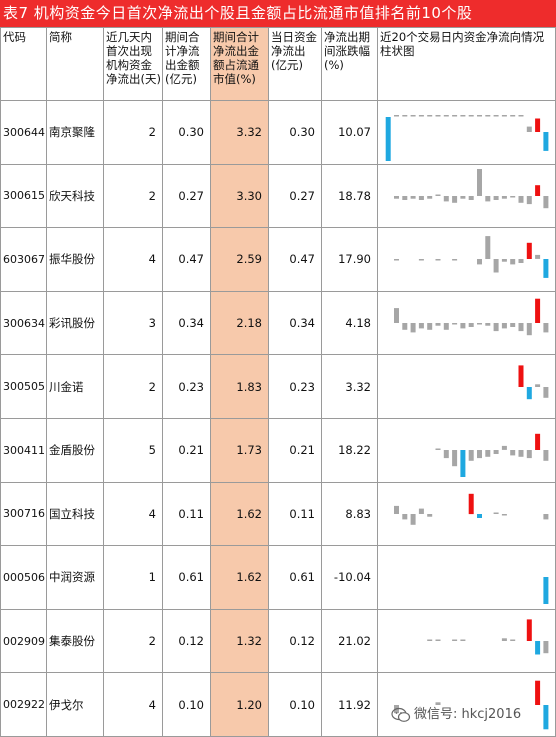 The width and height of the screenshot is (556, 737). I want to click on cell-change: 17.90, so click(349, 259).